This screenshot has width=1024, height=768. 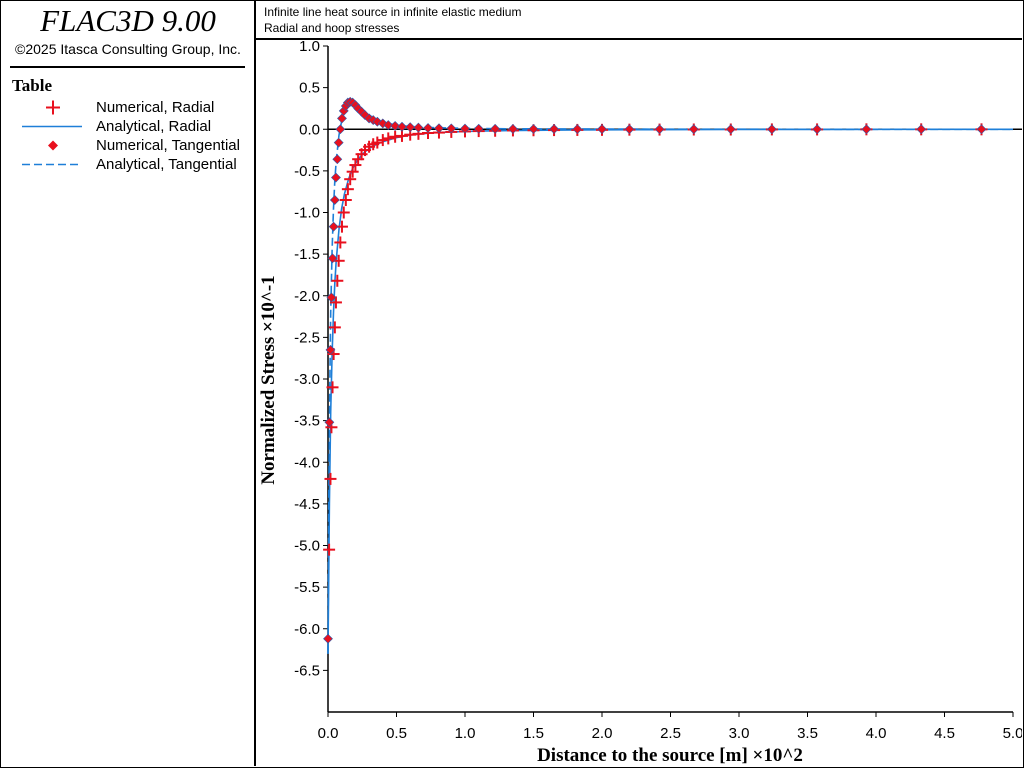 I want to click on y-tick-label: -4.5, so click(x=307, y=504).